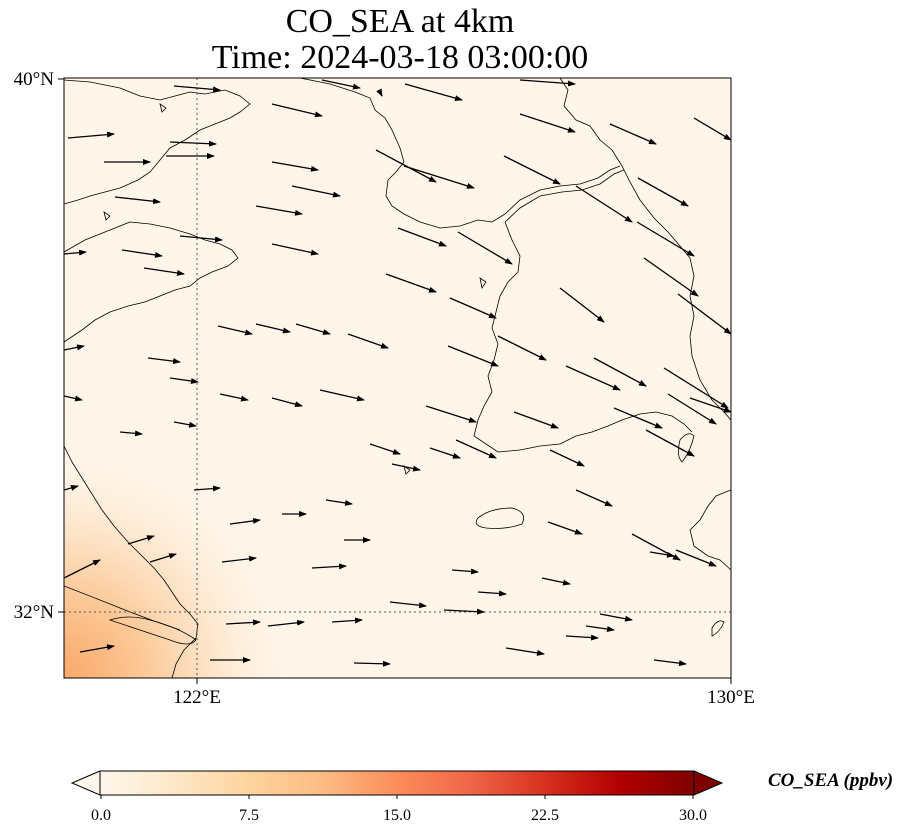 This screenshot has width=916, height=836. What do you see at coordinates (731, 697) in the screenshot?
I see `lon-label-130e: 130°E` at bounding box center [731, 697].